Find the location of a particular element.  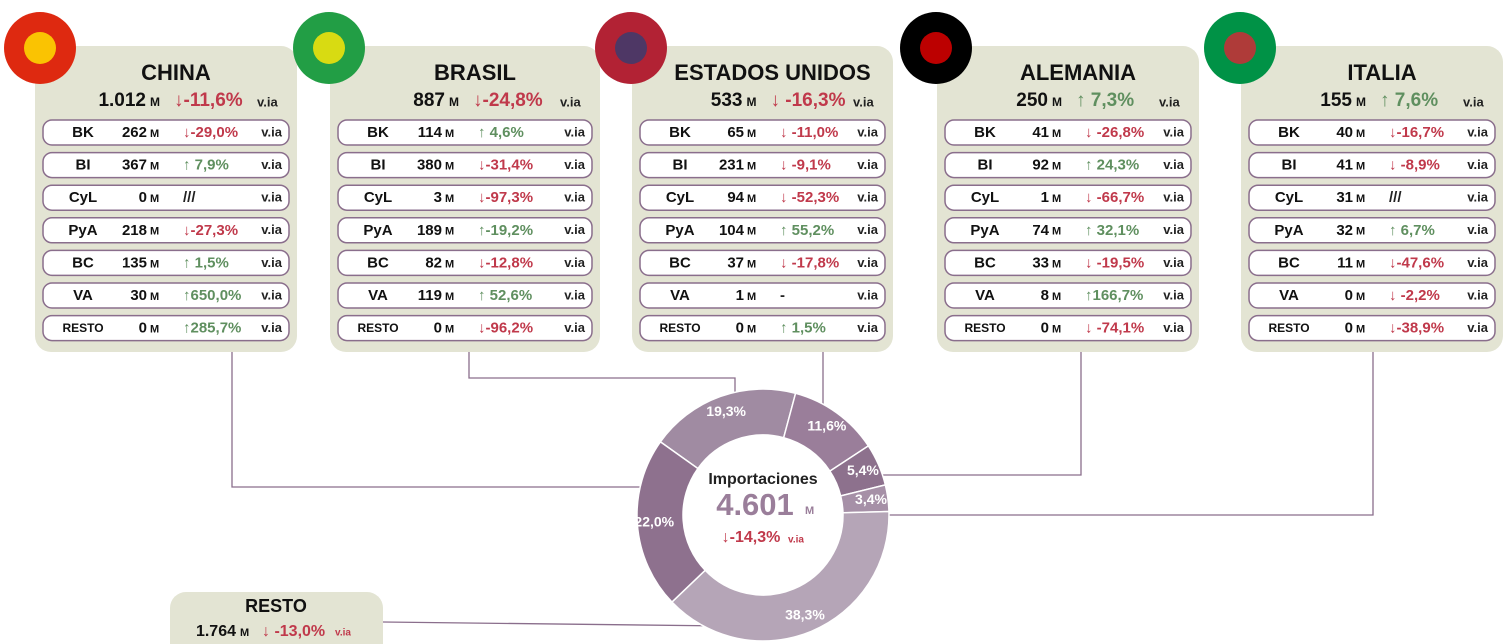

row-change: - is located at coordinates (782, 295).